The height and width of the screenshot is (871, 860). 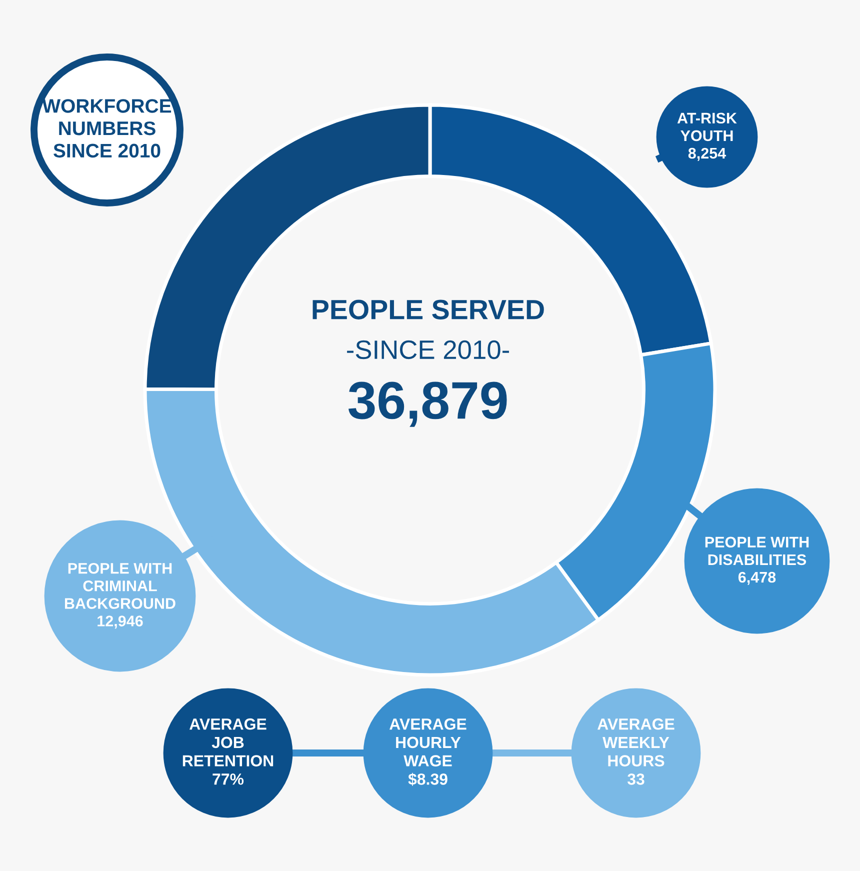 What do you see at coordinates (120, 622) in the screenshot?
I see `data-label: 12,946` at bounding box center [120, 622].